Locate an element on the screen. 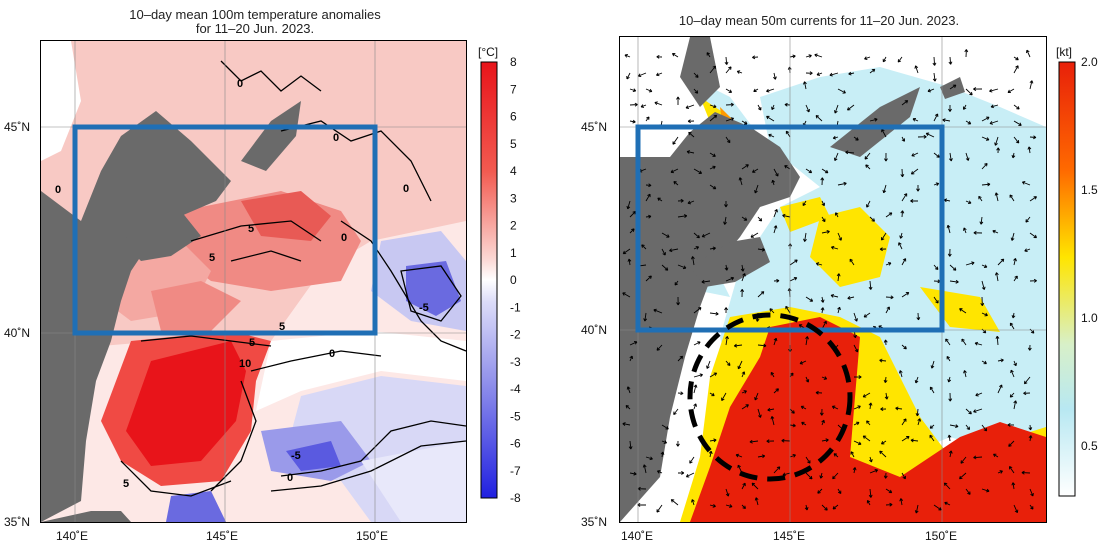 This screenshot has height=547, width=1106. contour-label: 0 is located at coordinates (406, 189).